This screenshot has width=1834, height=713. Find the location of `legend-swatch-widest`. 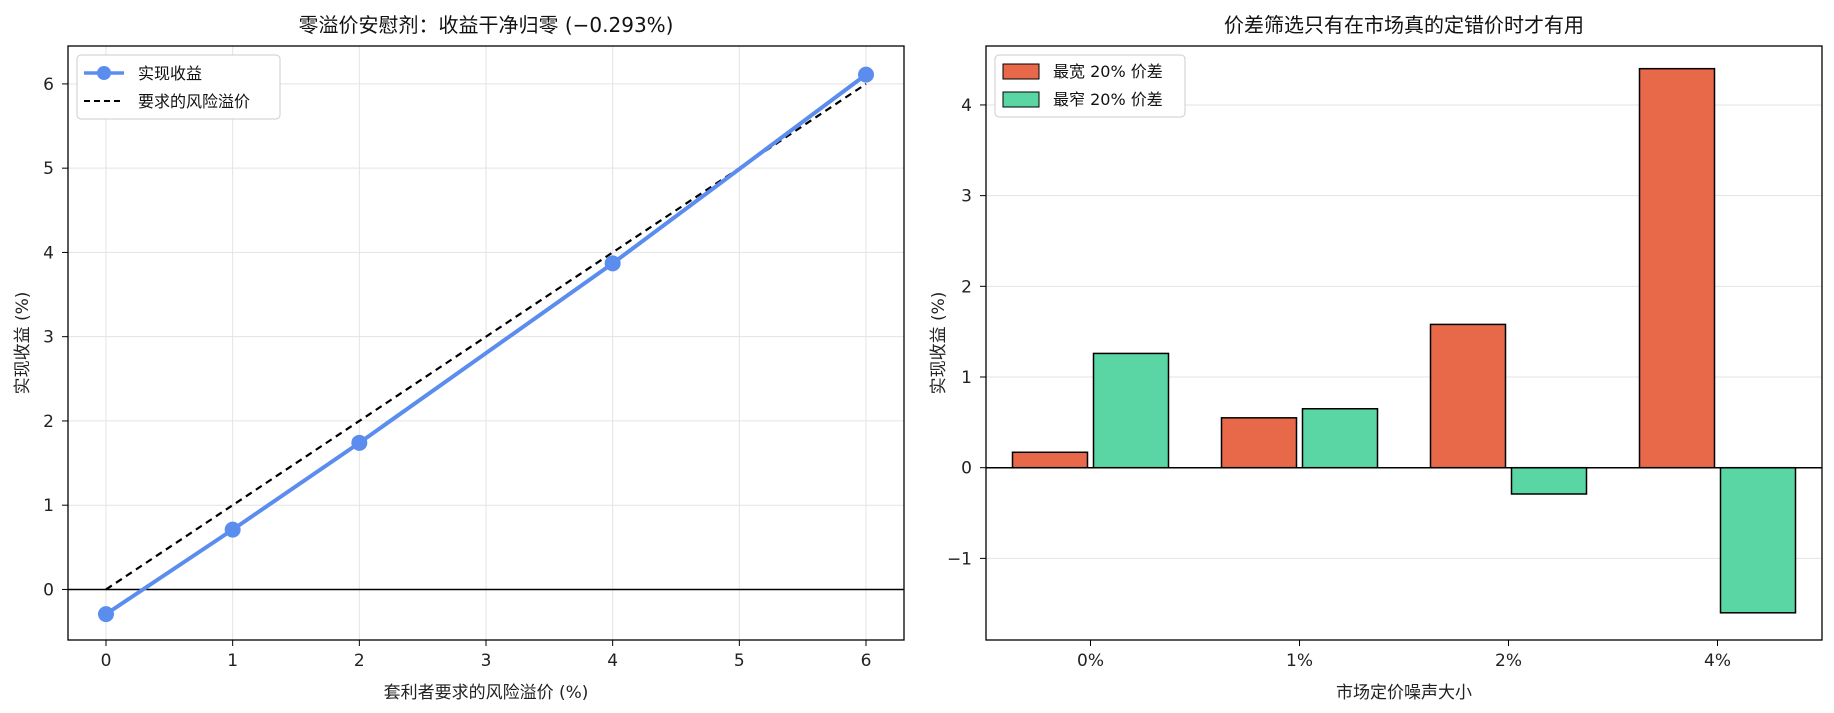

legend-swatch-widest is located at coordinates (1021, 71).